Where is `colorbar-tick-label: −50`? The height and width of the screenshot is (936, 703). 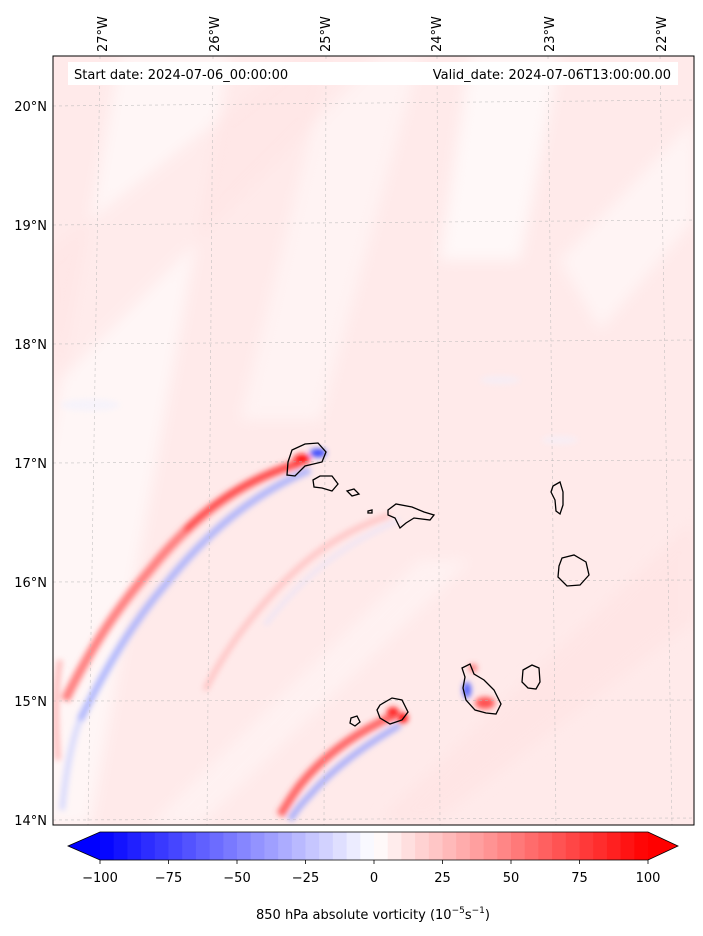
colorbar-tick-label: −50 is located at coordinates (236, 878).